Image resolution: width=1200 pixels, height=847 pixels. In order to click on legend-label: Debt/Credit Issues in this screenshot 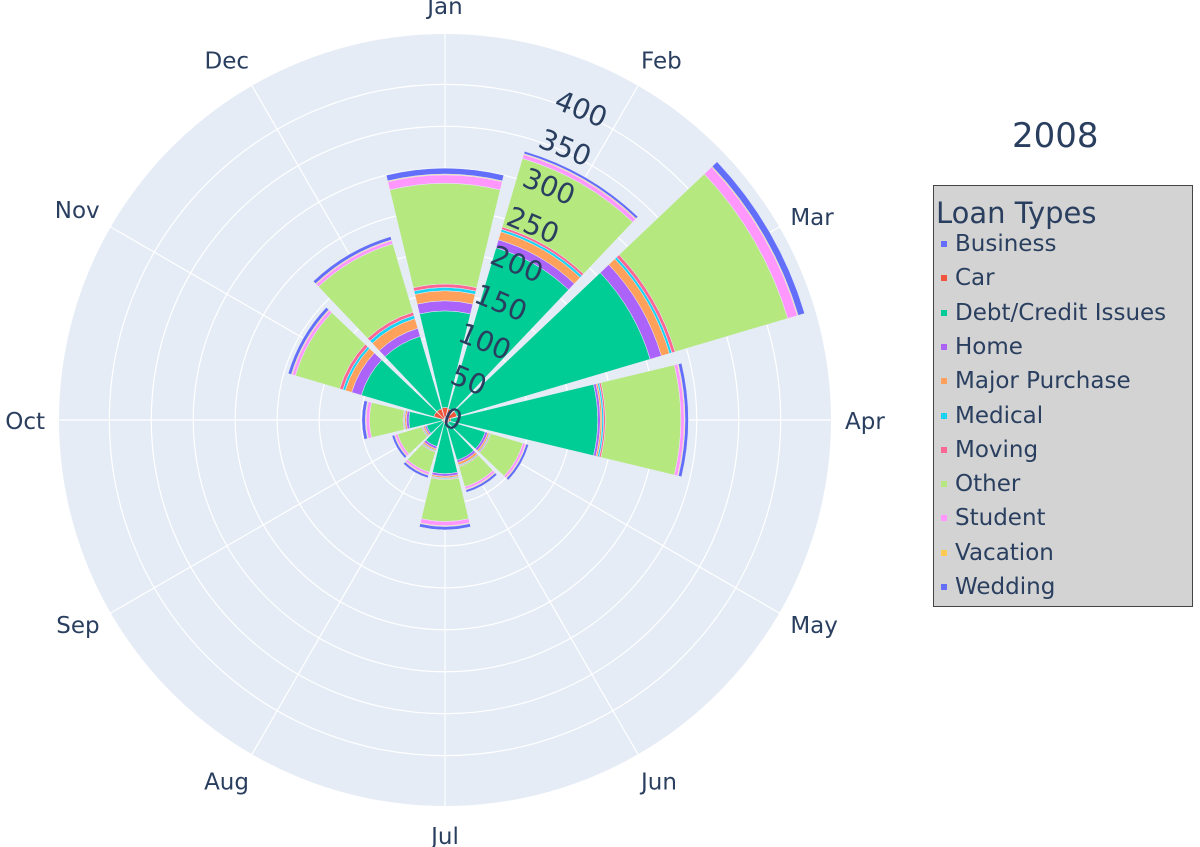, I will do `click(1061, 312)`.